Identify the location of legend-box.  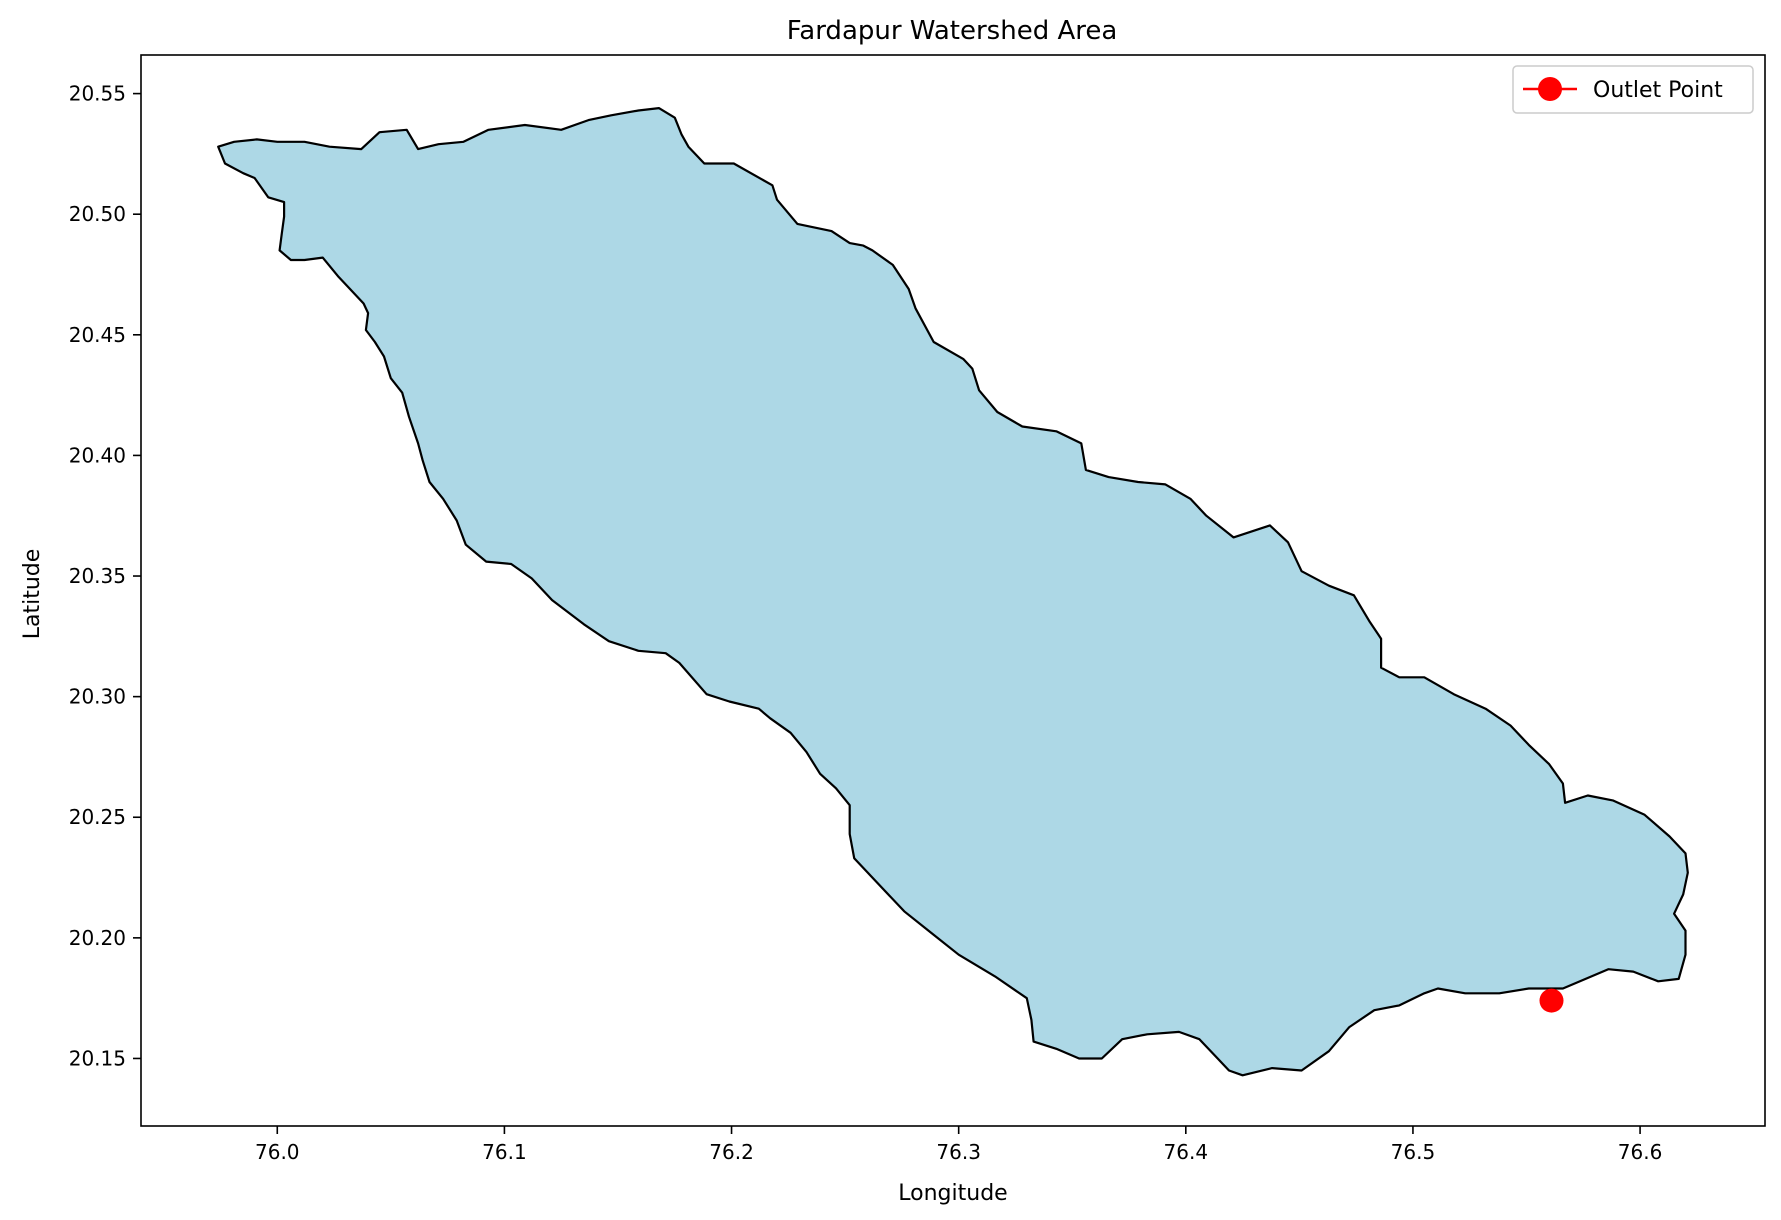
(1633, 89).